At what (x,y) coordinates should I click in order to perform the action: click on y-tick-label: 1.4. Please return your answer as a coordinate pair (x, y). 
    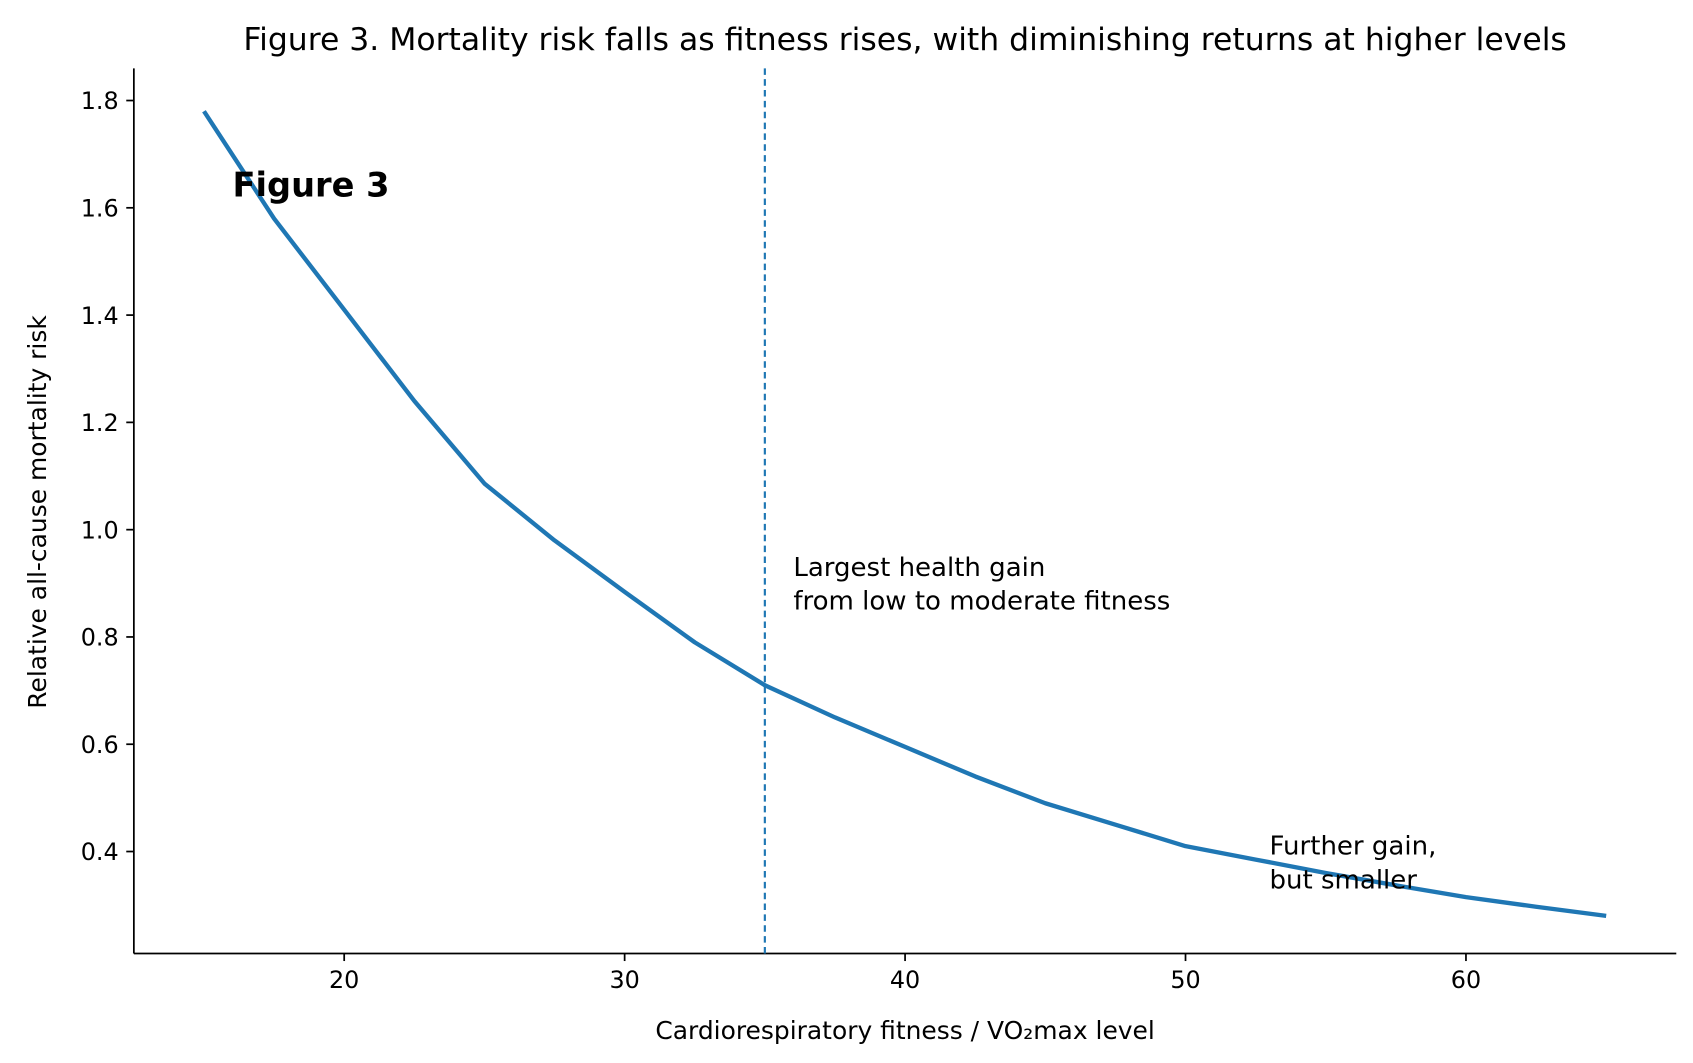
    Looking at the image, I should click on (100, 316).